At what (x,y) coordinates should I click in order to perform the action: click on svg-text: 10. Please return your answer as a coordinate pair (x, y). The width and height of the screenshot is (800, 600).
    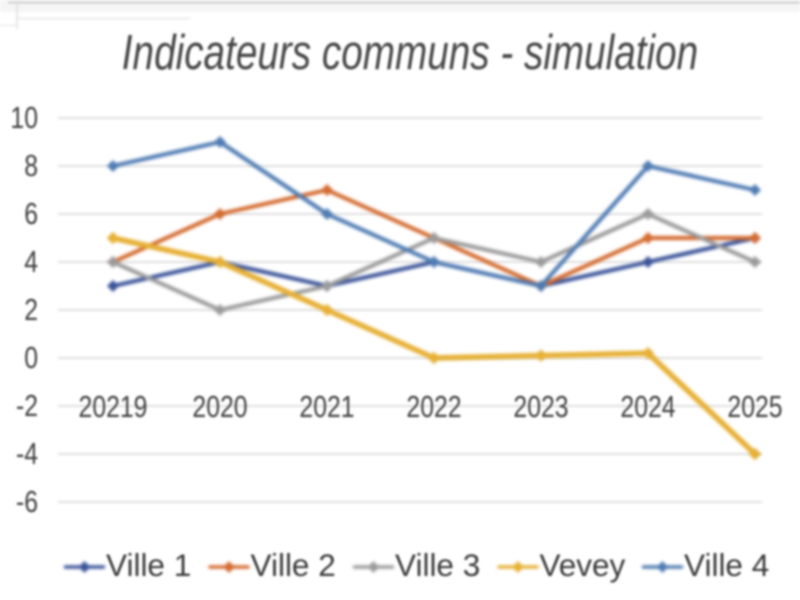
    Looking at the image, I should click on (24, 117).